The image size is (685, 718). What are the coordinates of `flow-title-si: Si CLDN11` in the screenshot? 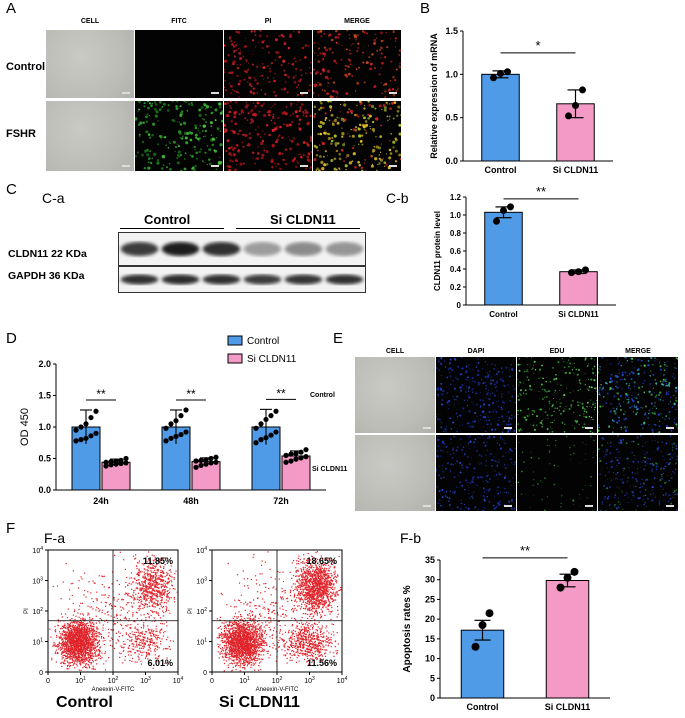 It's located at (259, 702).